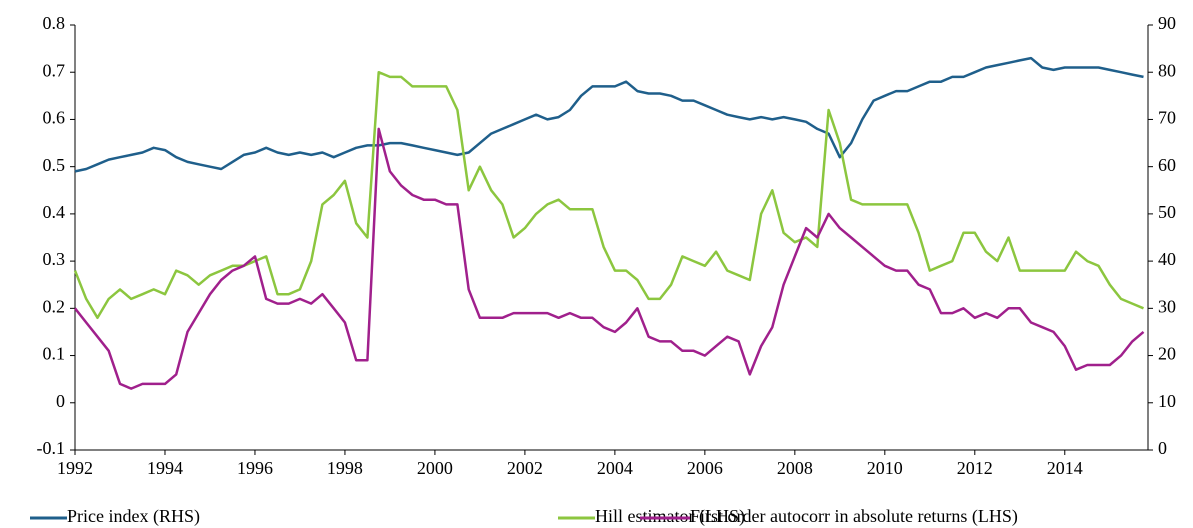 This screenshot has width=1193, height=528. I want to click on y2-tick-label: 70, so click(1167, 118).